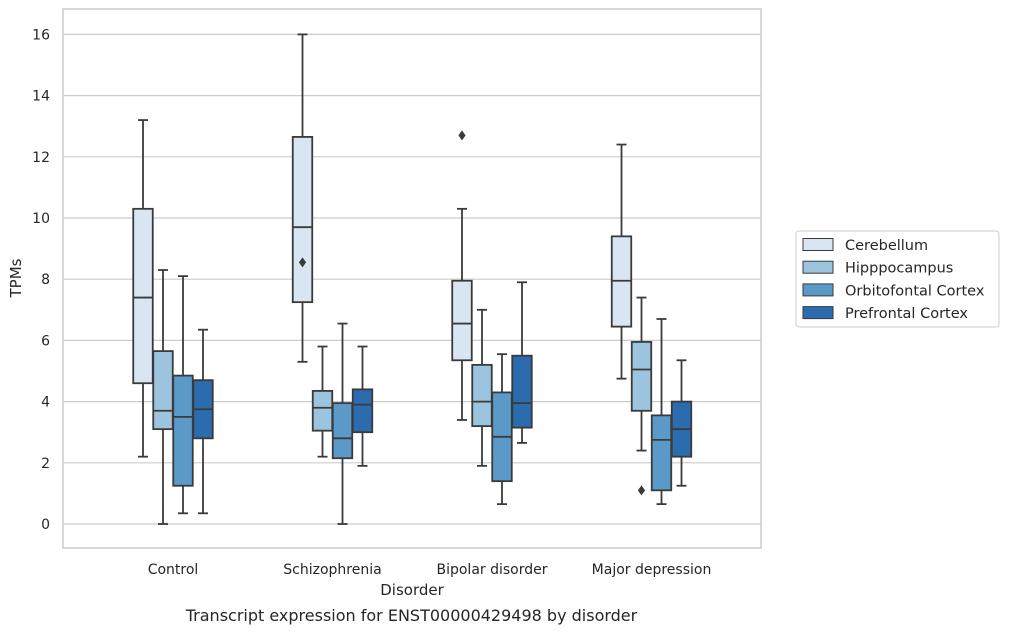  Describe the element at coordinates (41, 35) in the screenshot. I see `y-tick-label: 16` at that location.